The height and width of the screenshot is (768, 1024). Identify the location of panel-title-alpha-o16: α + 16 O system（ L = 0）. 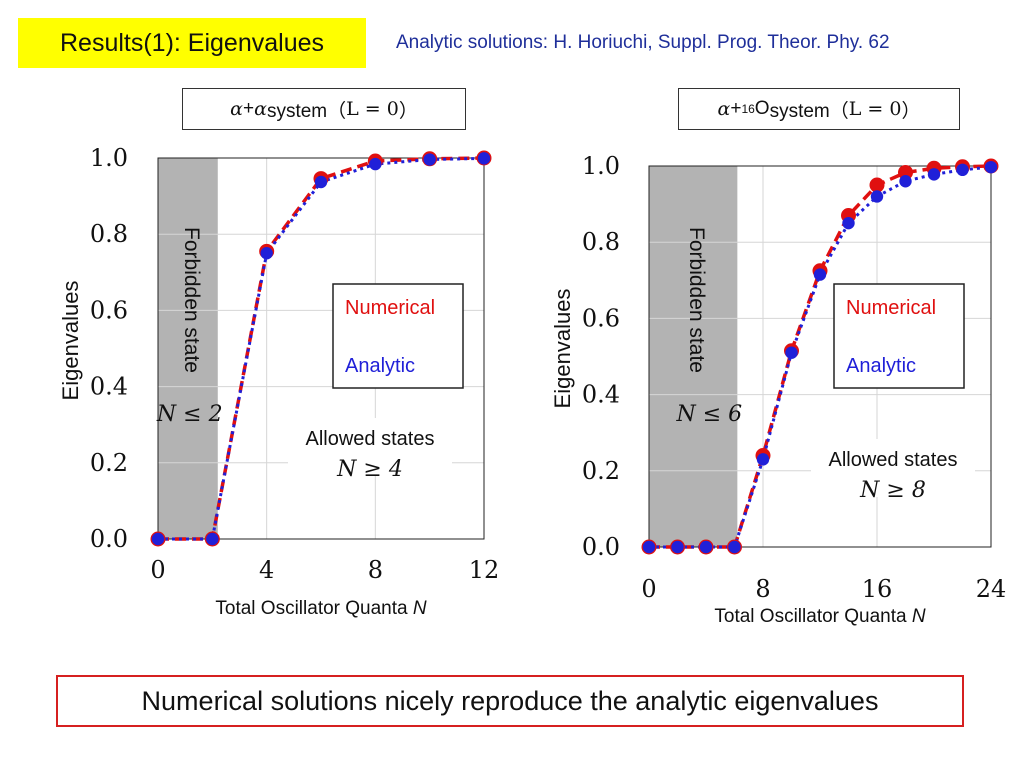
(819, 109).